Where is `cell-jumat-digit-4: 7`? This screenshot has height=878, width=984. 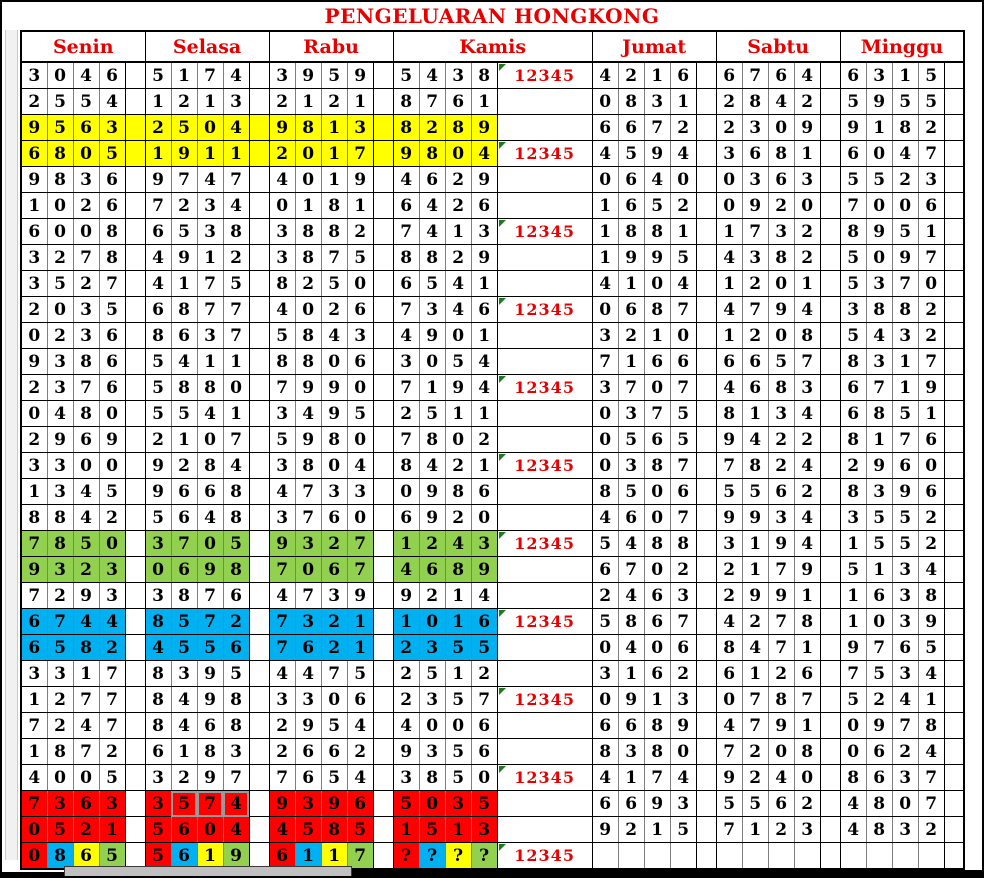 cell-jumat-digit-4: 7 is located at coordinates (683, 387).